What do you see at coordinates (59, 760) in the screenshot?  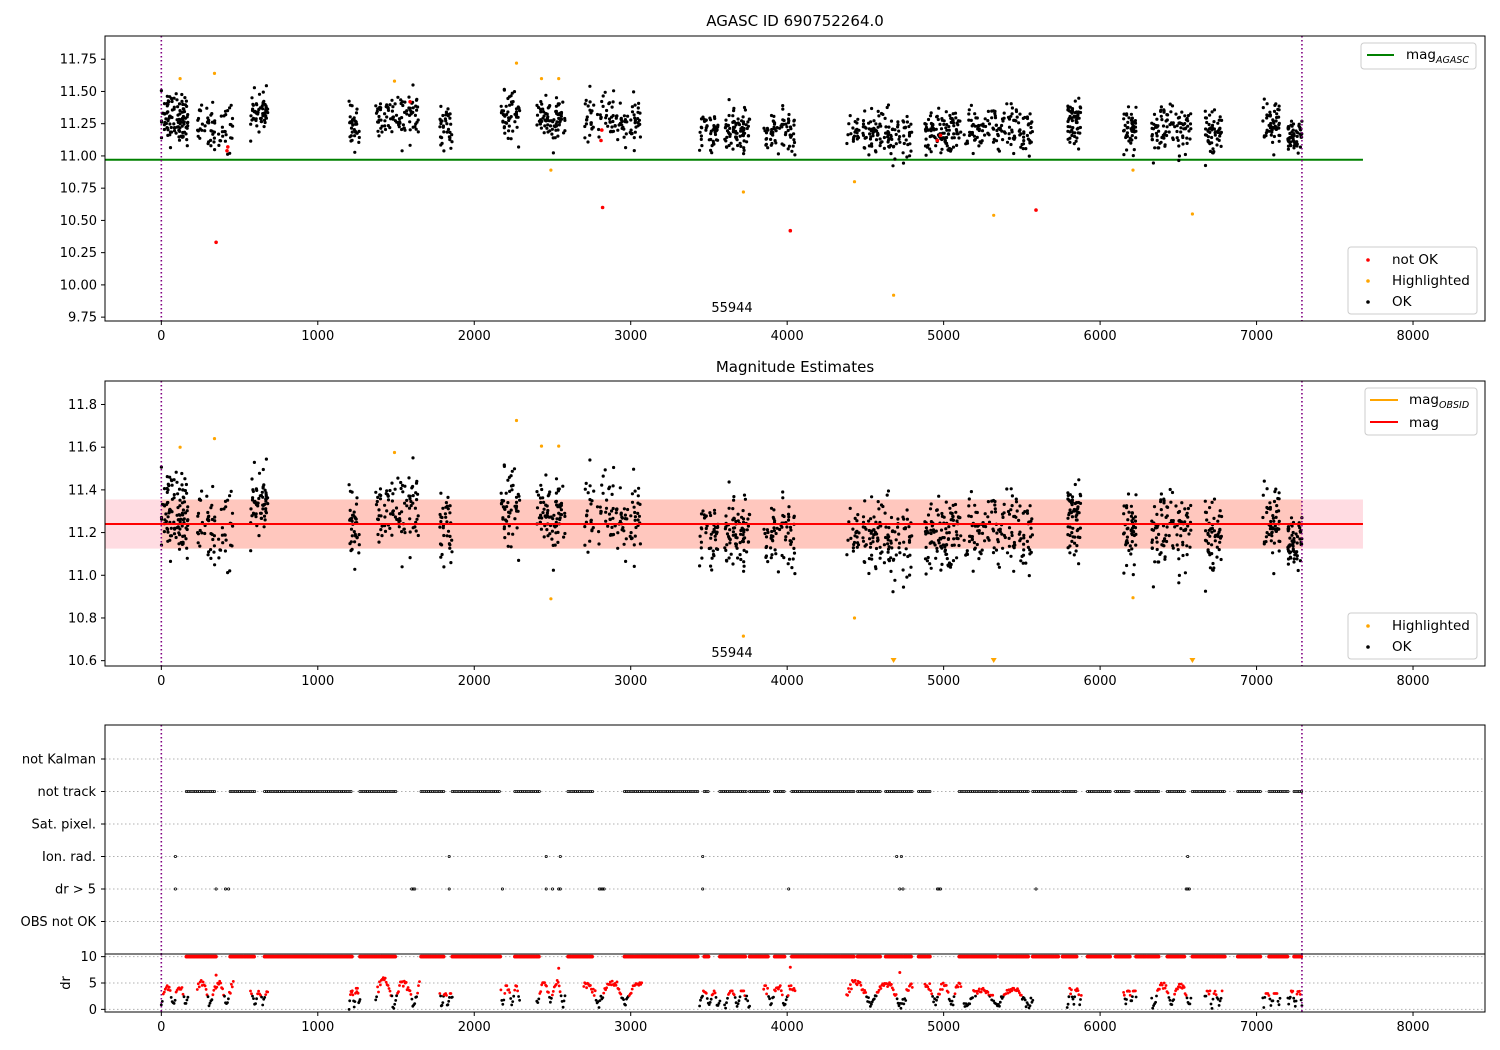 I see `flags-category-label: not Kalman` at bounding box center [59, 760].